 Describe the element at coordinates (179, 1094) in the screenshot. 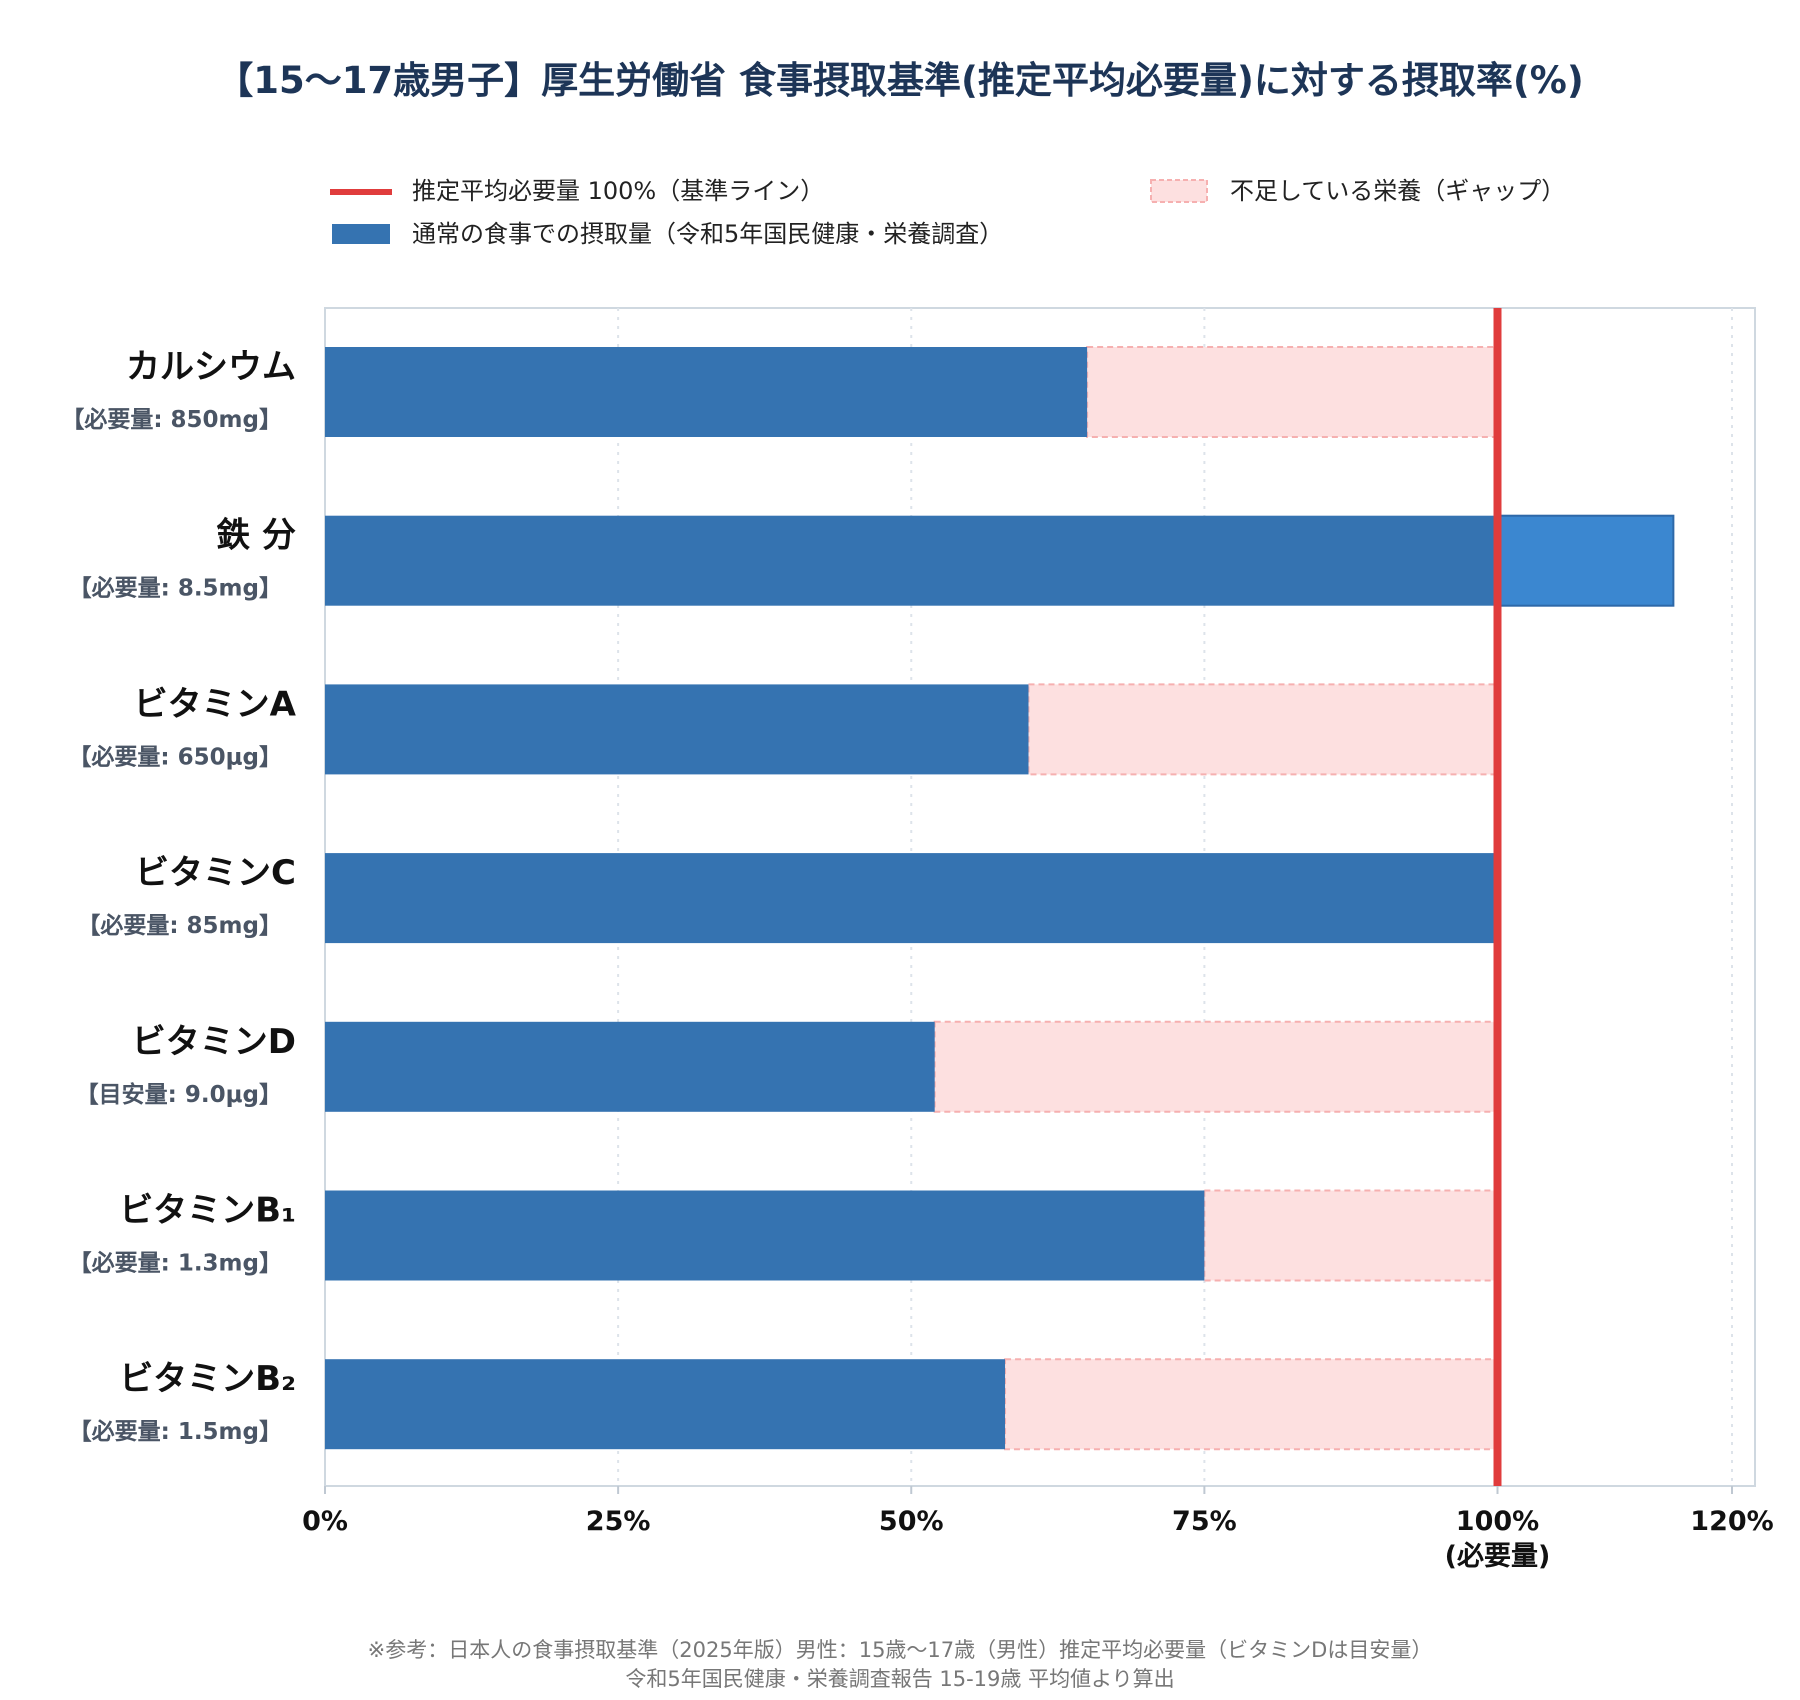

I see `category-sublabel-4: 【目安量: 9.0μg】` at that location.